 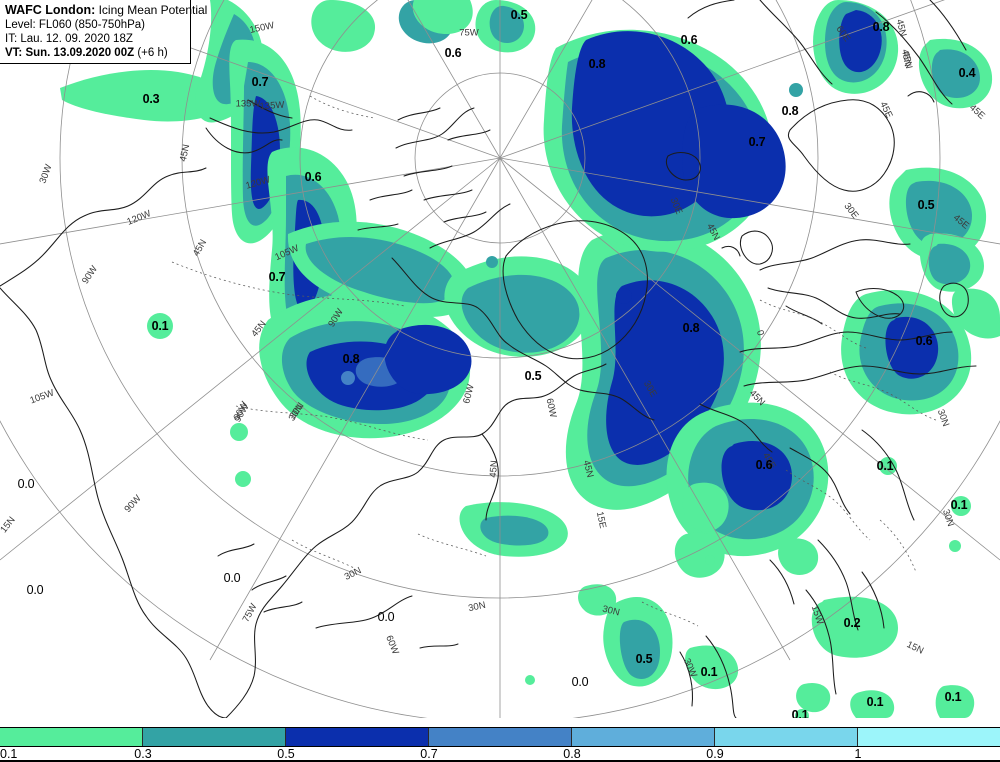 I want to click on graticule-label: 75W, so click(x=469, y=33).